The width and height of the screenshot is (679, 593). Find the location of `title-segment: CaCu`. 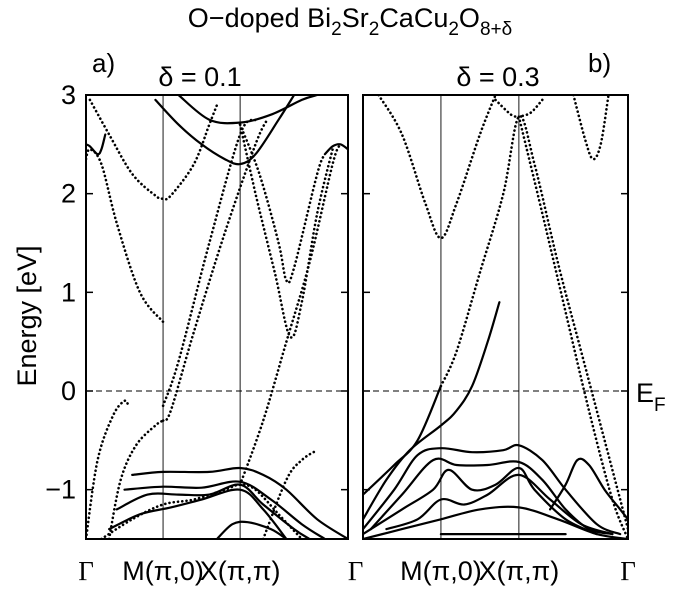

title-segment: CaCu is located at coordinates (413, 18).